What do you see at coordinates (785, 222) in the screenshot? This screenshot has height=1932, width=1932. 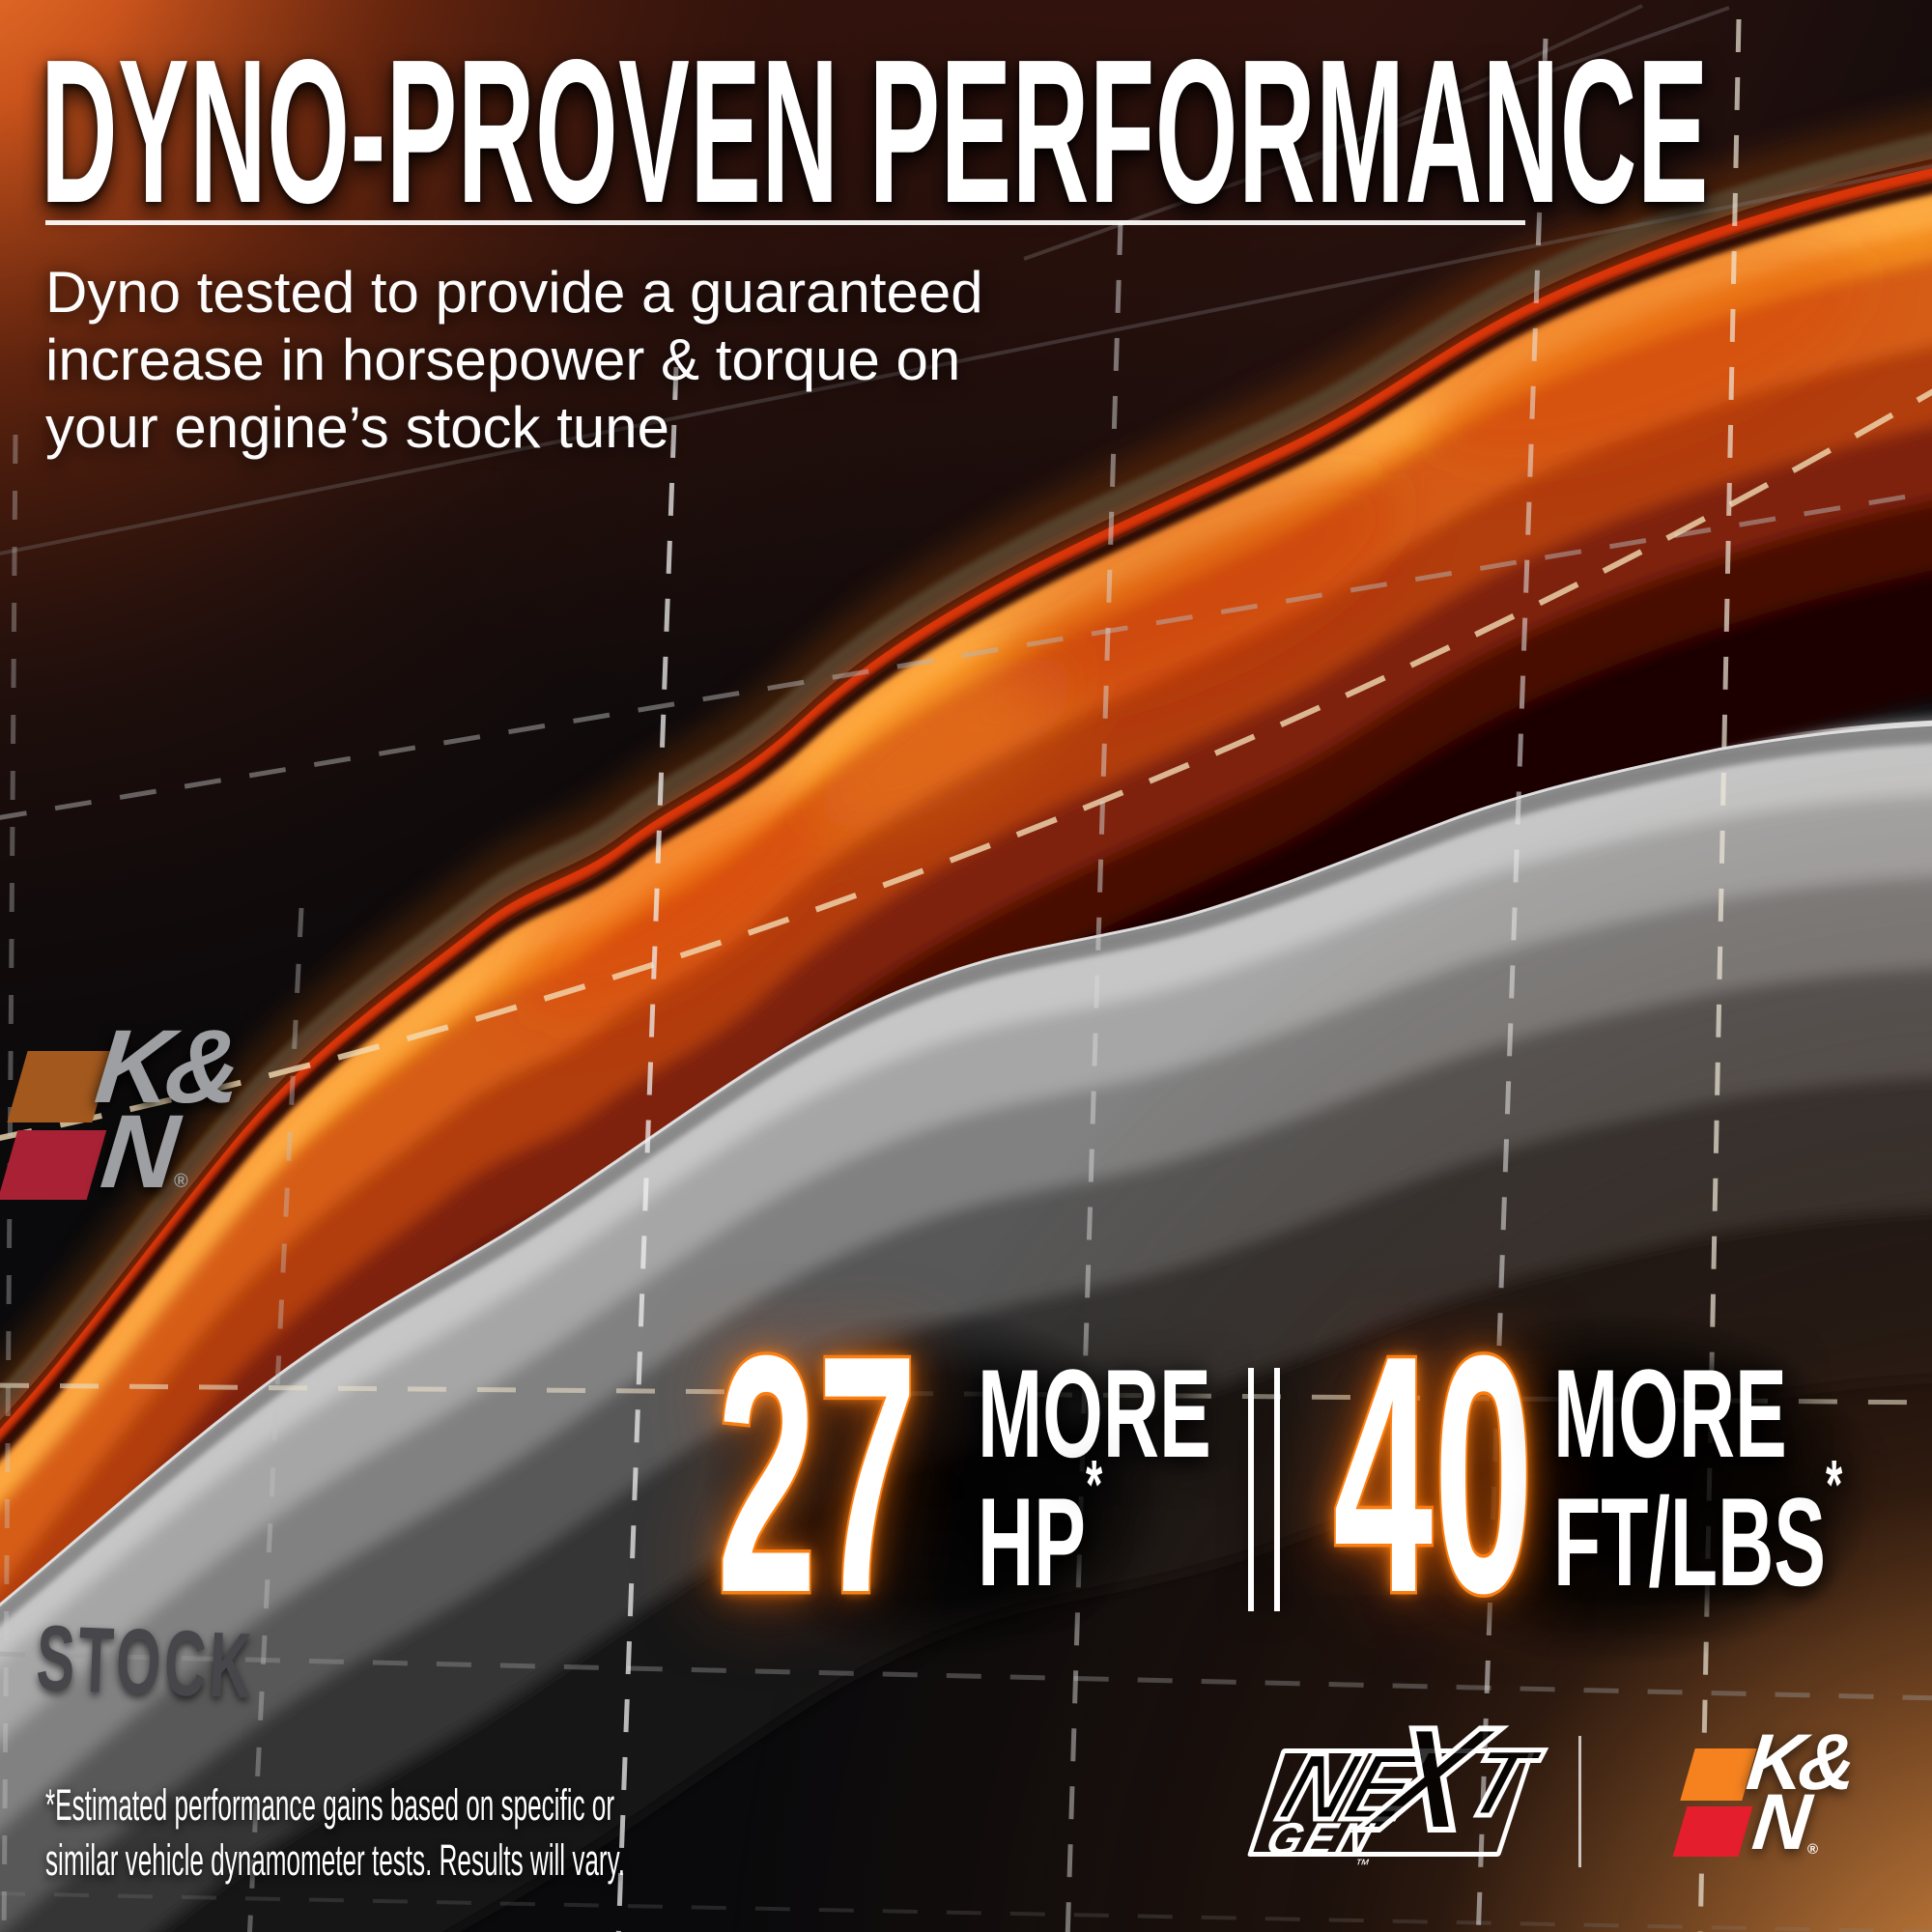 I see `title-underline` at bounding box center [785, 222].